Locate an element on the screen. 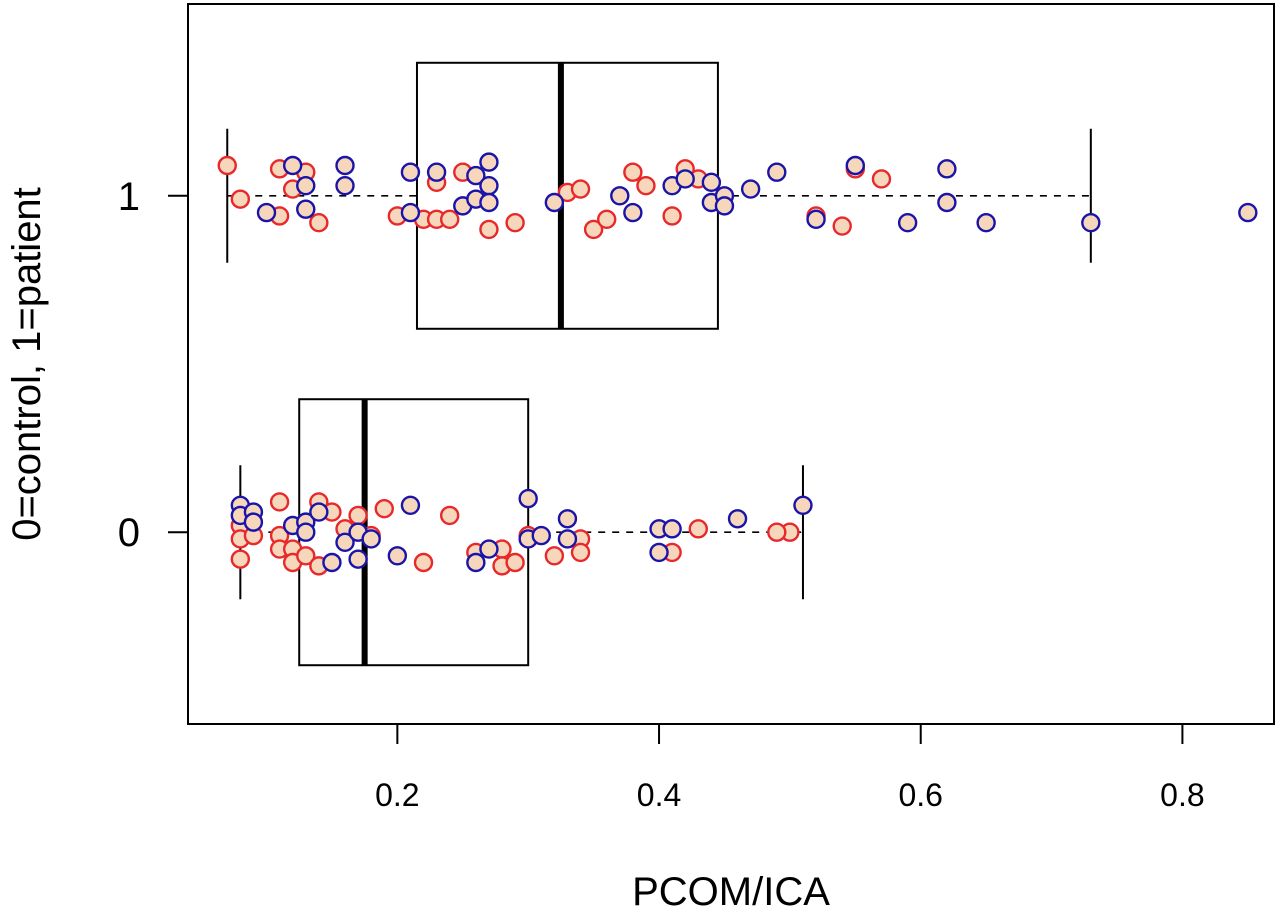 This screenshot has height=923, width=1280. x-axis-title: PCOM/ICA is located at coordinates (731, 892).